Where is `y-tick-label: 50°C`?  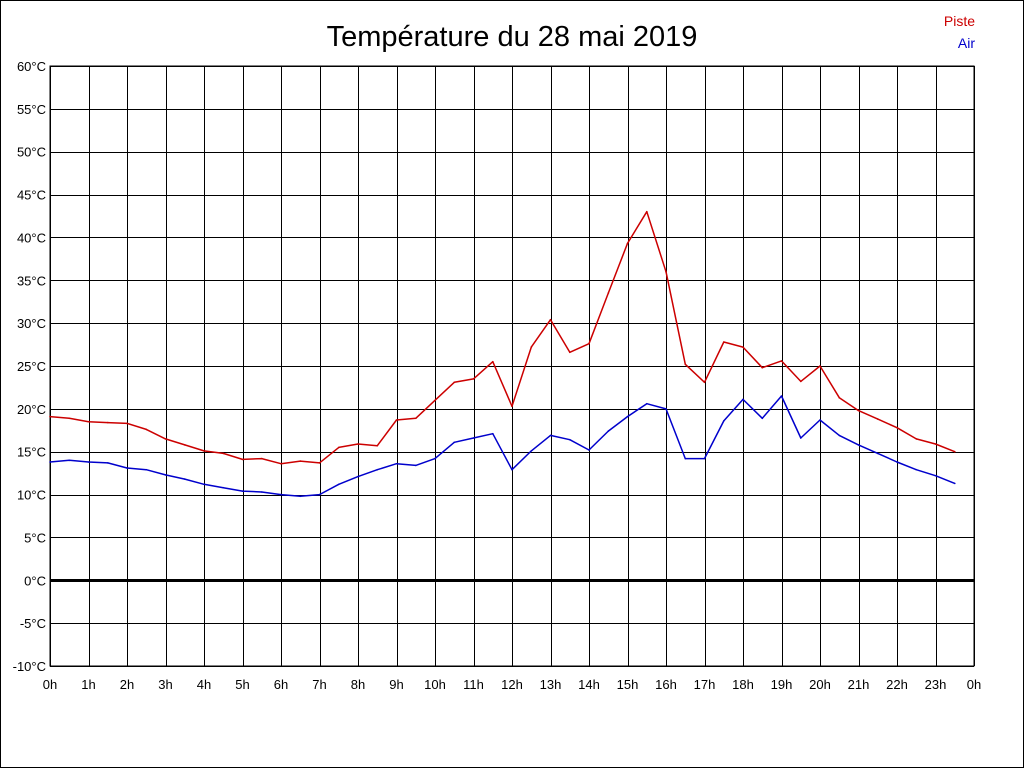 y-tick-label: 50°C is located at coordinates (31, 152).